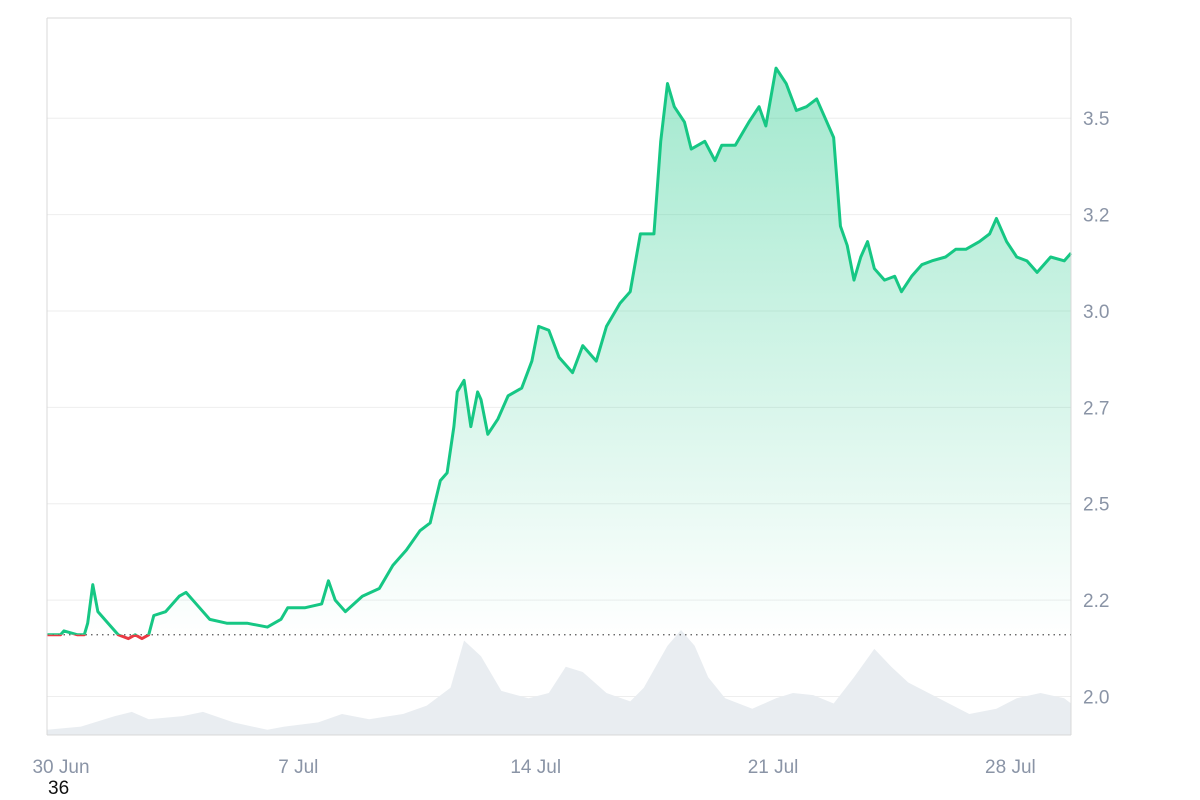  Describe the element at coordinates (1096, 216) in the screenshot. I see `y-tick-label: 3.2` at that location.